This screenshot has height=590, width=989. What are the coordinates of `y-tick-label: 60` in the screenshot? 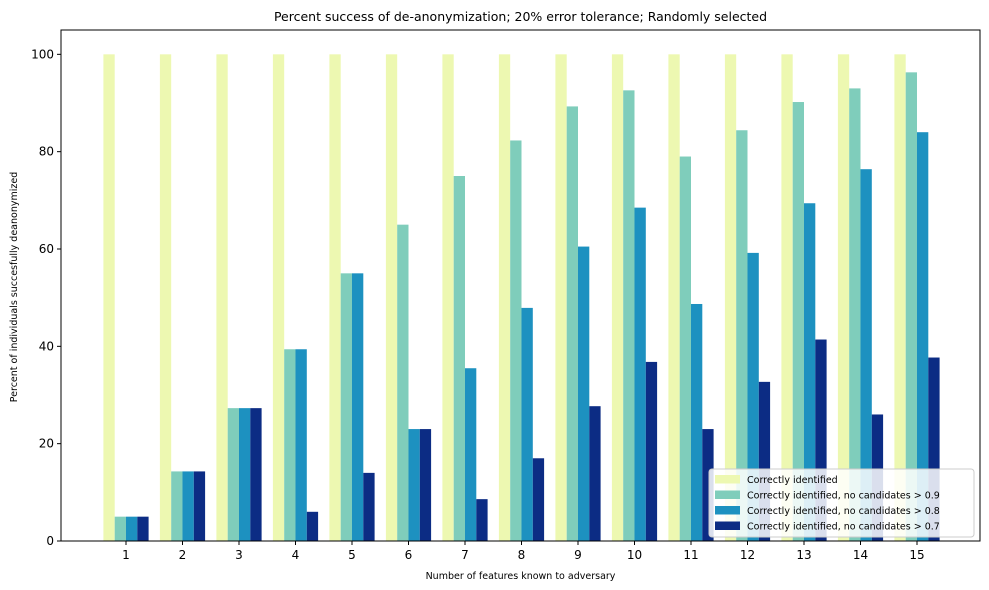 It's located at (46, 249).